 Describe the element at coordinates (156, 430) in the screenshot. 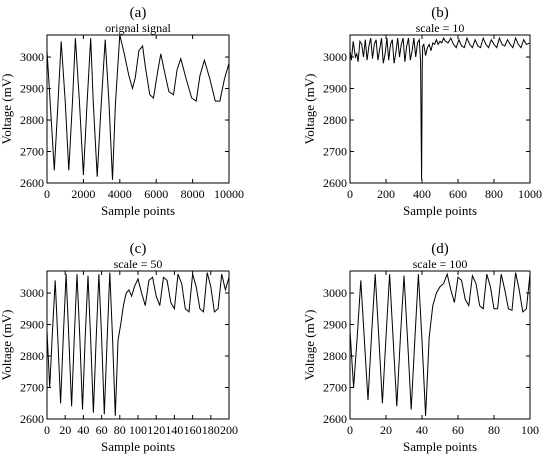

I see `x-tick-label: 120` at that location.